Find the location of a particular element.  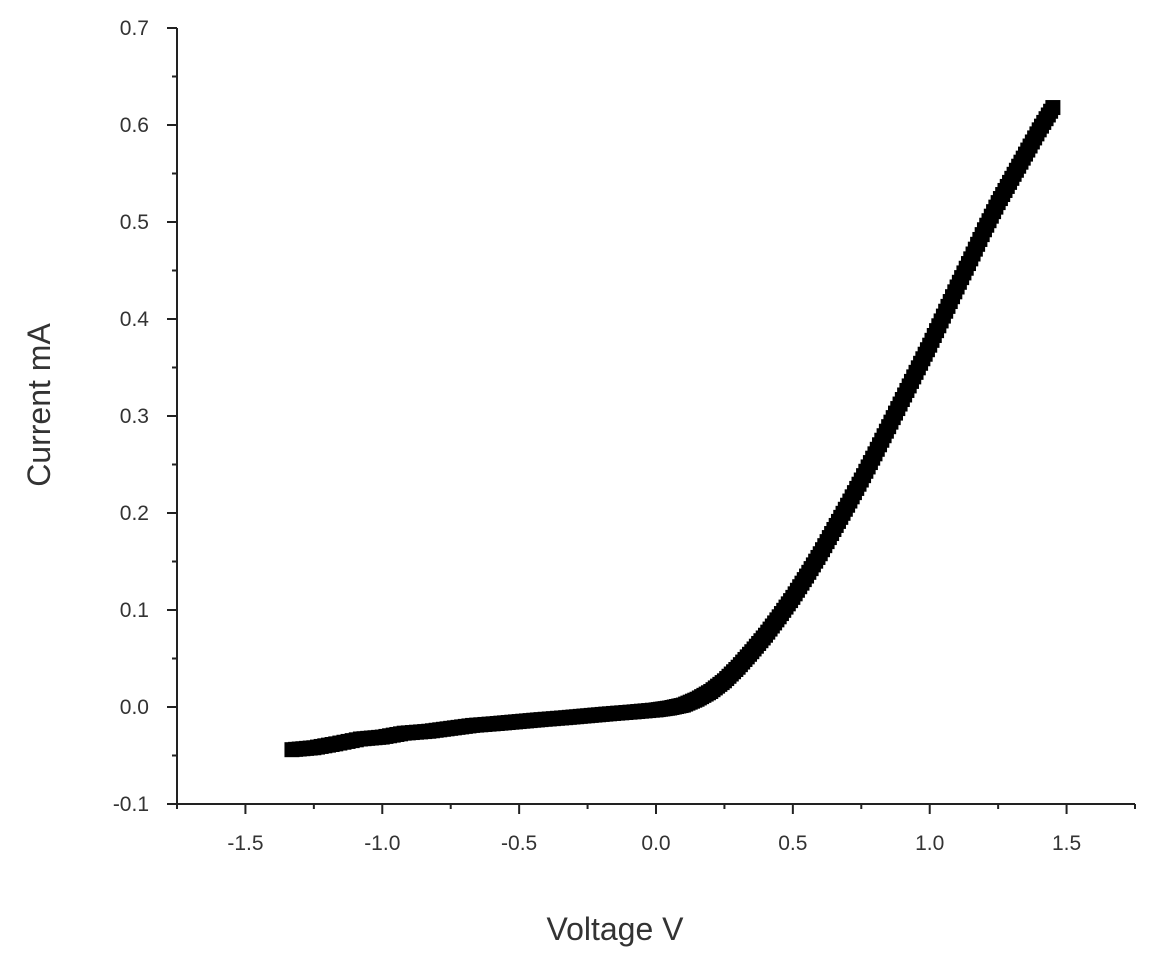

x-tick-label: 0.5 is located at coordinates (792, 843).